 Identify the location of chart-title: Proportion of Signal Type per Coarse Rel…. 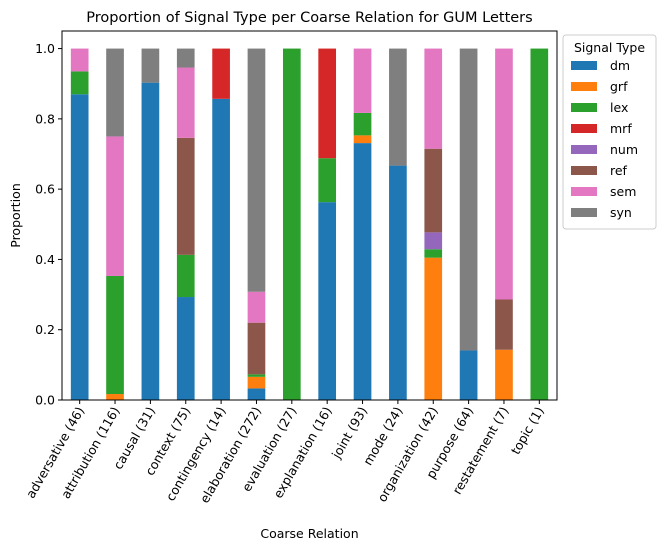
(309, 18).